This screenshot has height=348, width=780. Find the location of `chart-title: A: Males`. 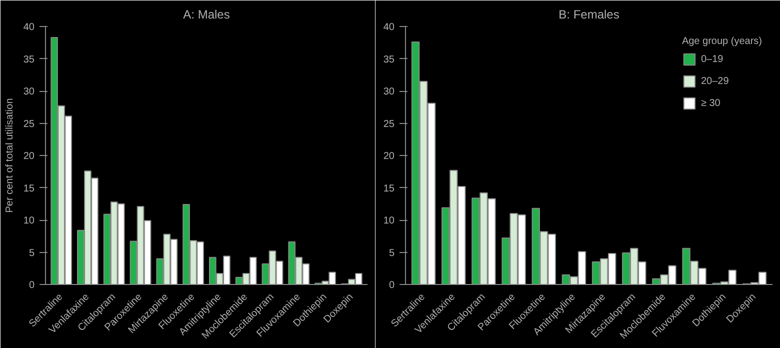

chart-title: A: Males is located at coordinates (206, 15).